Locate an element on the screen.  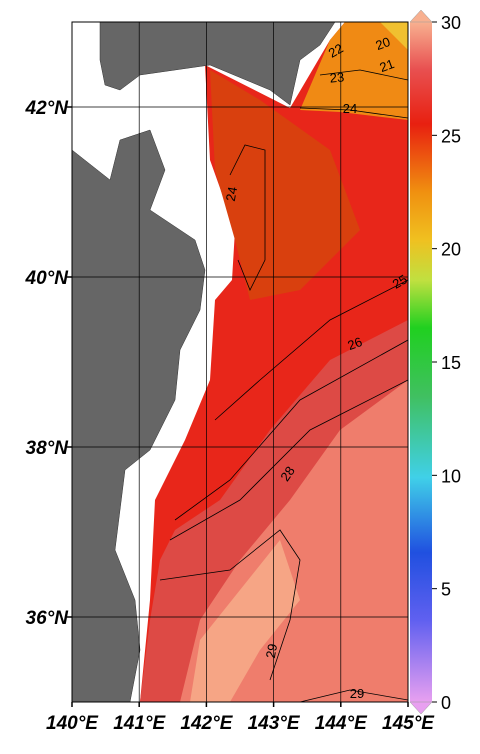
colorbar-arrow-top is located at coordinates (421, 16).